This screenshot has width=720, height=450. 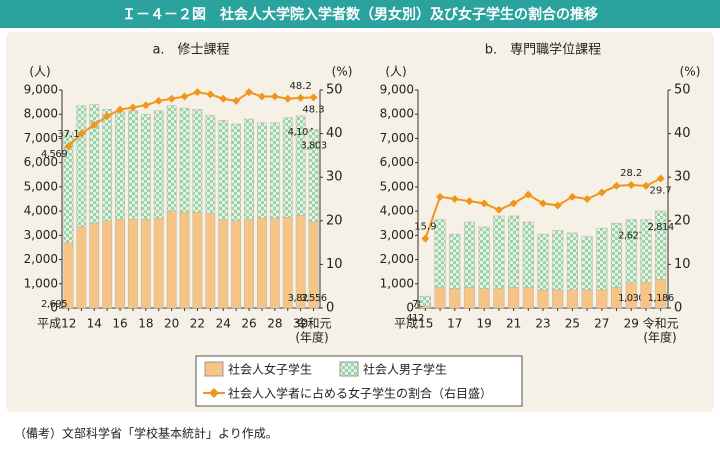 I want to click on y-tick-label: 0, so click(x=410, y=308).